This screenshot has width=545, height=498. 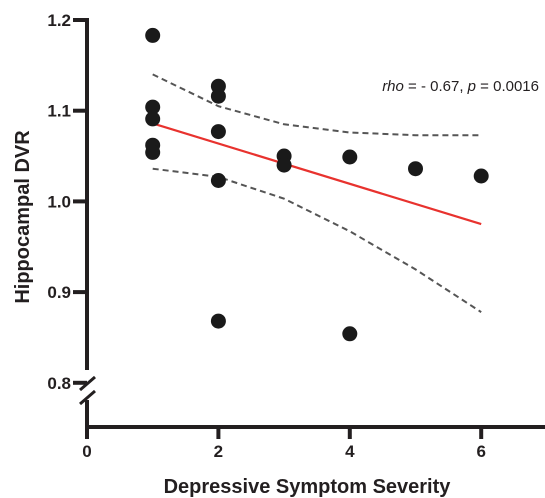 I want to click on x-axis-title: Depressive Symptom Severity, so click(x=308, y=487).